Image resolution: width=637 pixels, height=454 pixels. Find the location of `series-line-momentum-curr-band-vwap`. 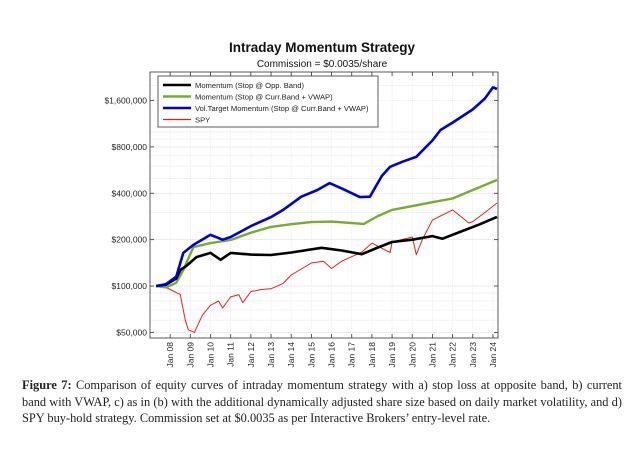

series-line-momentum-curr-band-vwap is located at coordinates (326, 233).